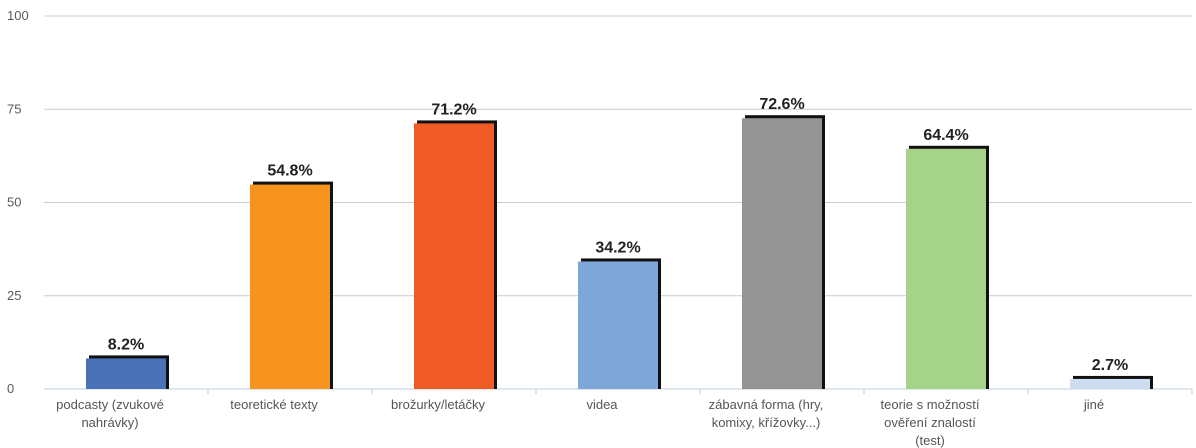 The height and width of the screenshot is (448, 1196). Describe the element at coordinates (930, 404) in the screenshot. I see `x-category-label: teorie s možností` at that location.